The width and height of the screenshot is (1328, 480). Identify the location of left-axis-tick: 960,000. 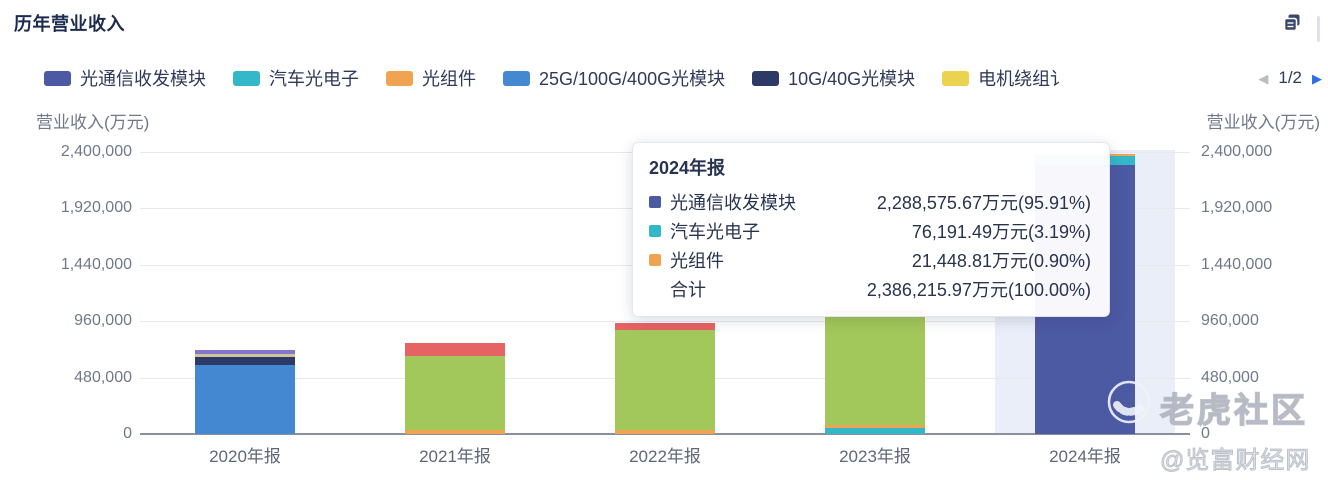
(103, 321).